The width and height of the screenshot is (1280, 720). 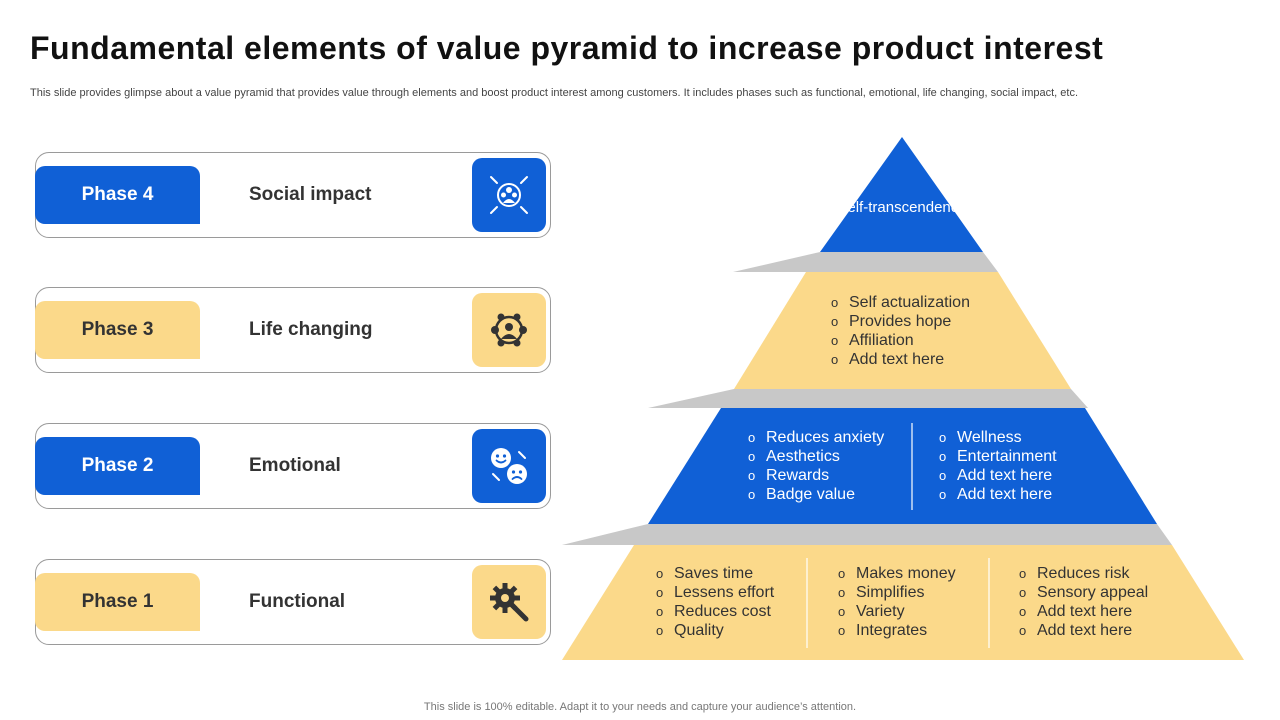 I want to click on pyramid-top-label: Self-transcendence, so click(x=902, y=207).